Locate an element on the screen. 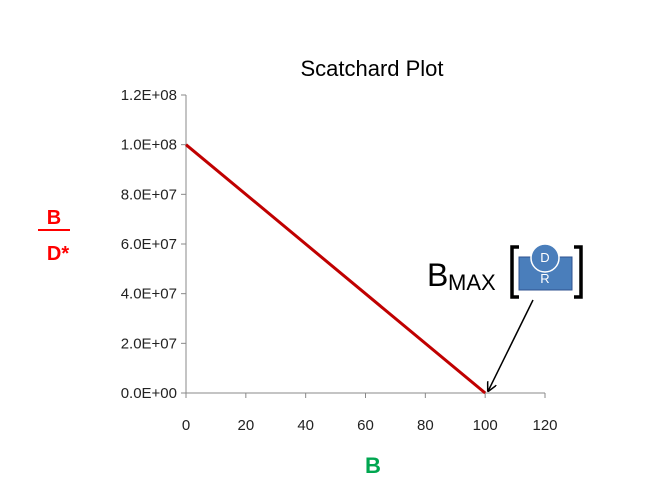 This screenshot has width=646, height=486. y-tick-label: 2.0E+07 is located at coordinates (149, 343).